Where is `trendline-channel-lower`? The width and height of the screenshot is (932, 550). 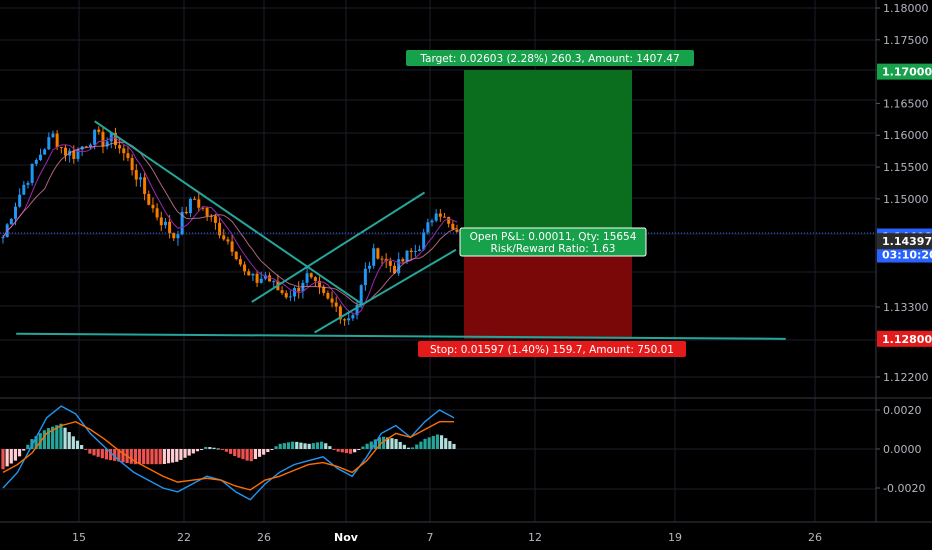 trendline-channel-lower is located at coordinates (385, 291).